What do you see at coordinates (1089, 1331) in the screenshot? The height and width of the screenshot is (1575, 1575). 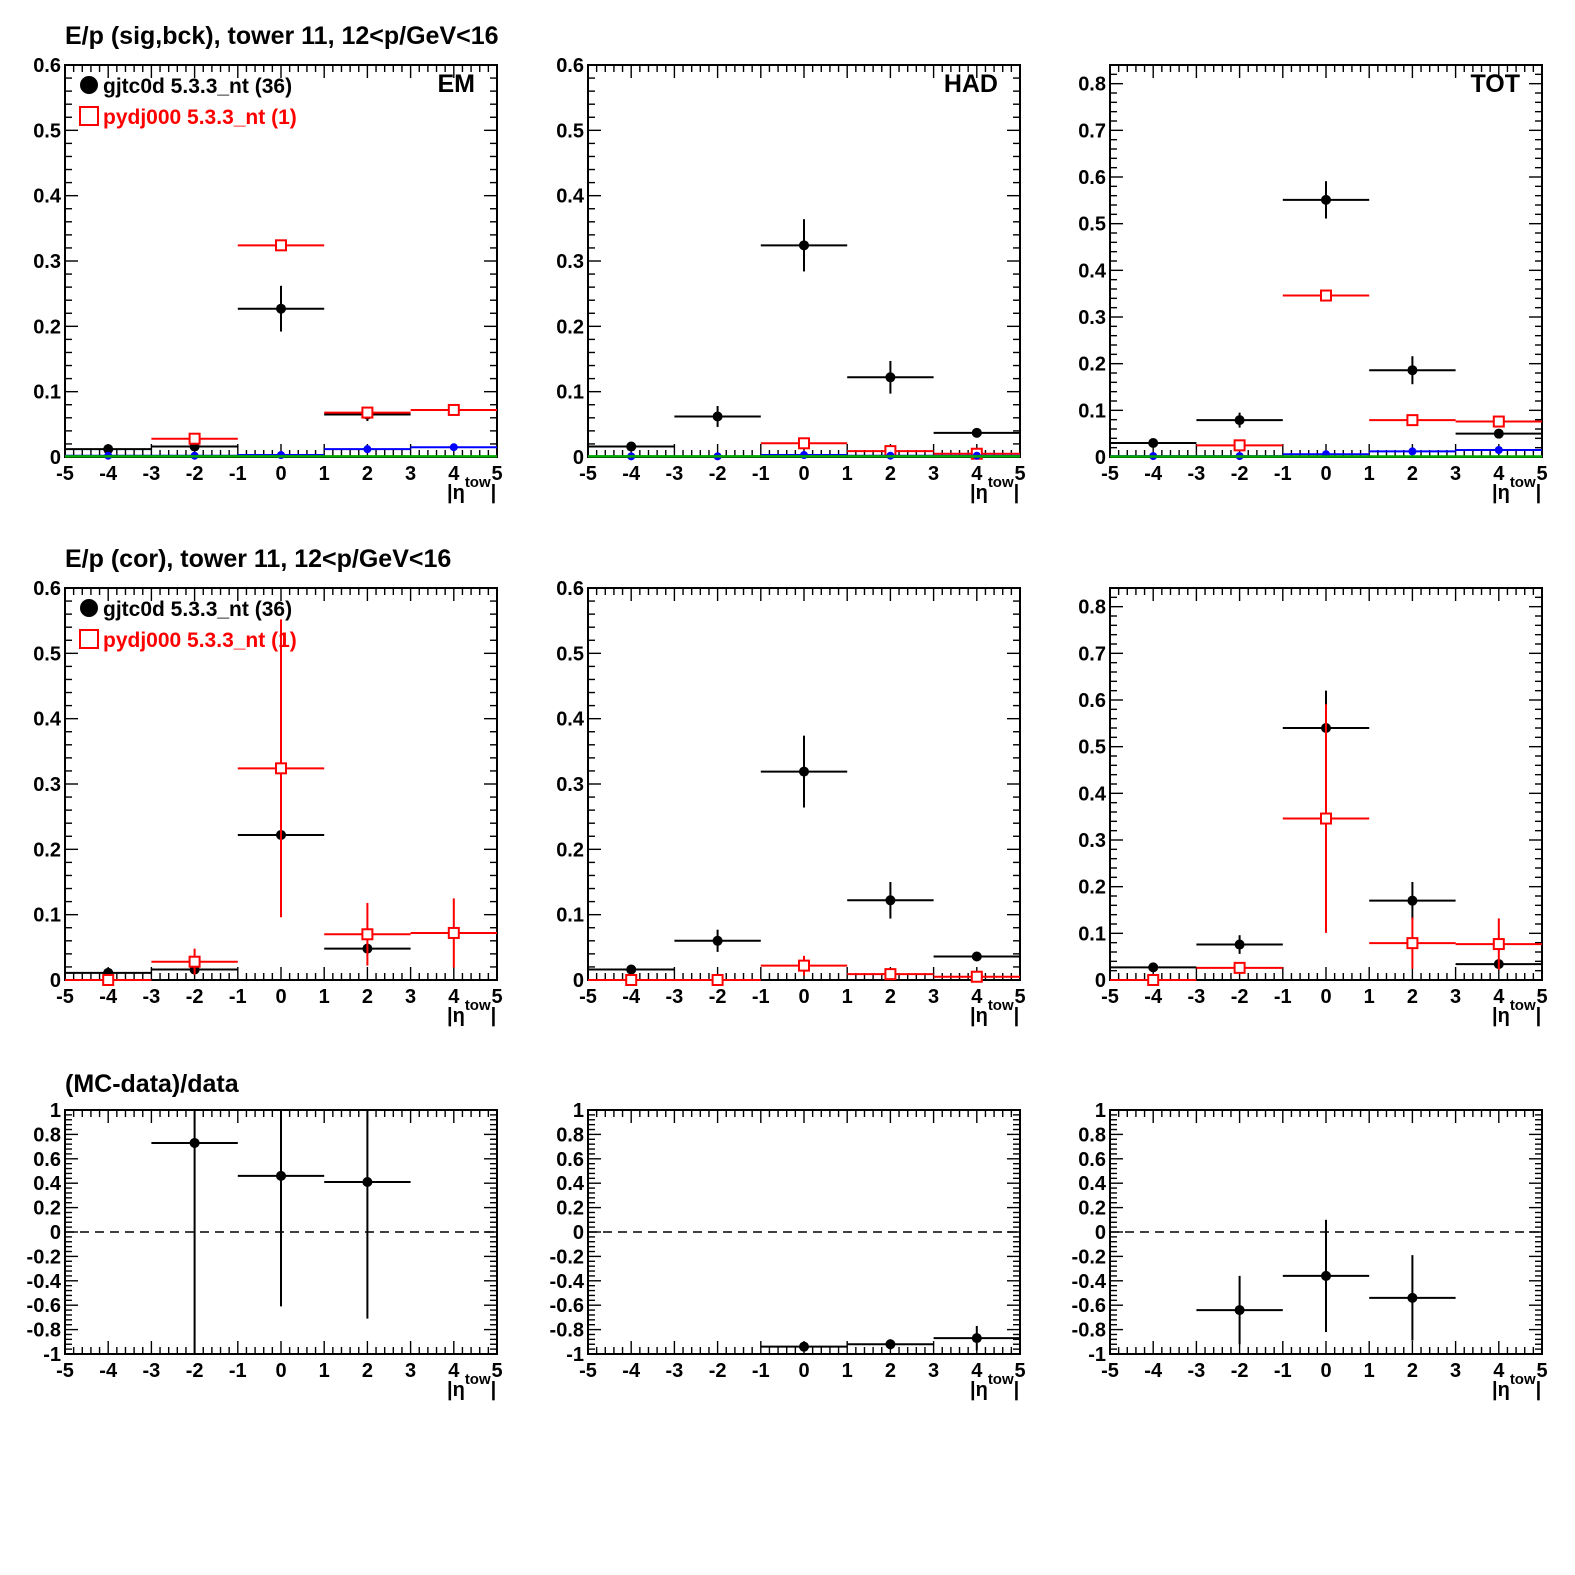 I see `y-tick-label: -0.8` at bounding box center [1089, 1331].